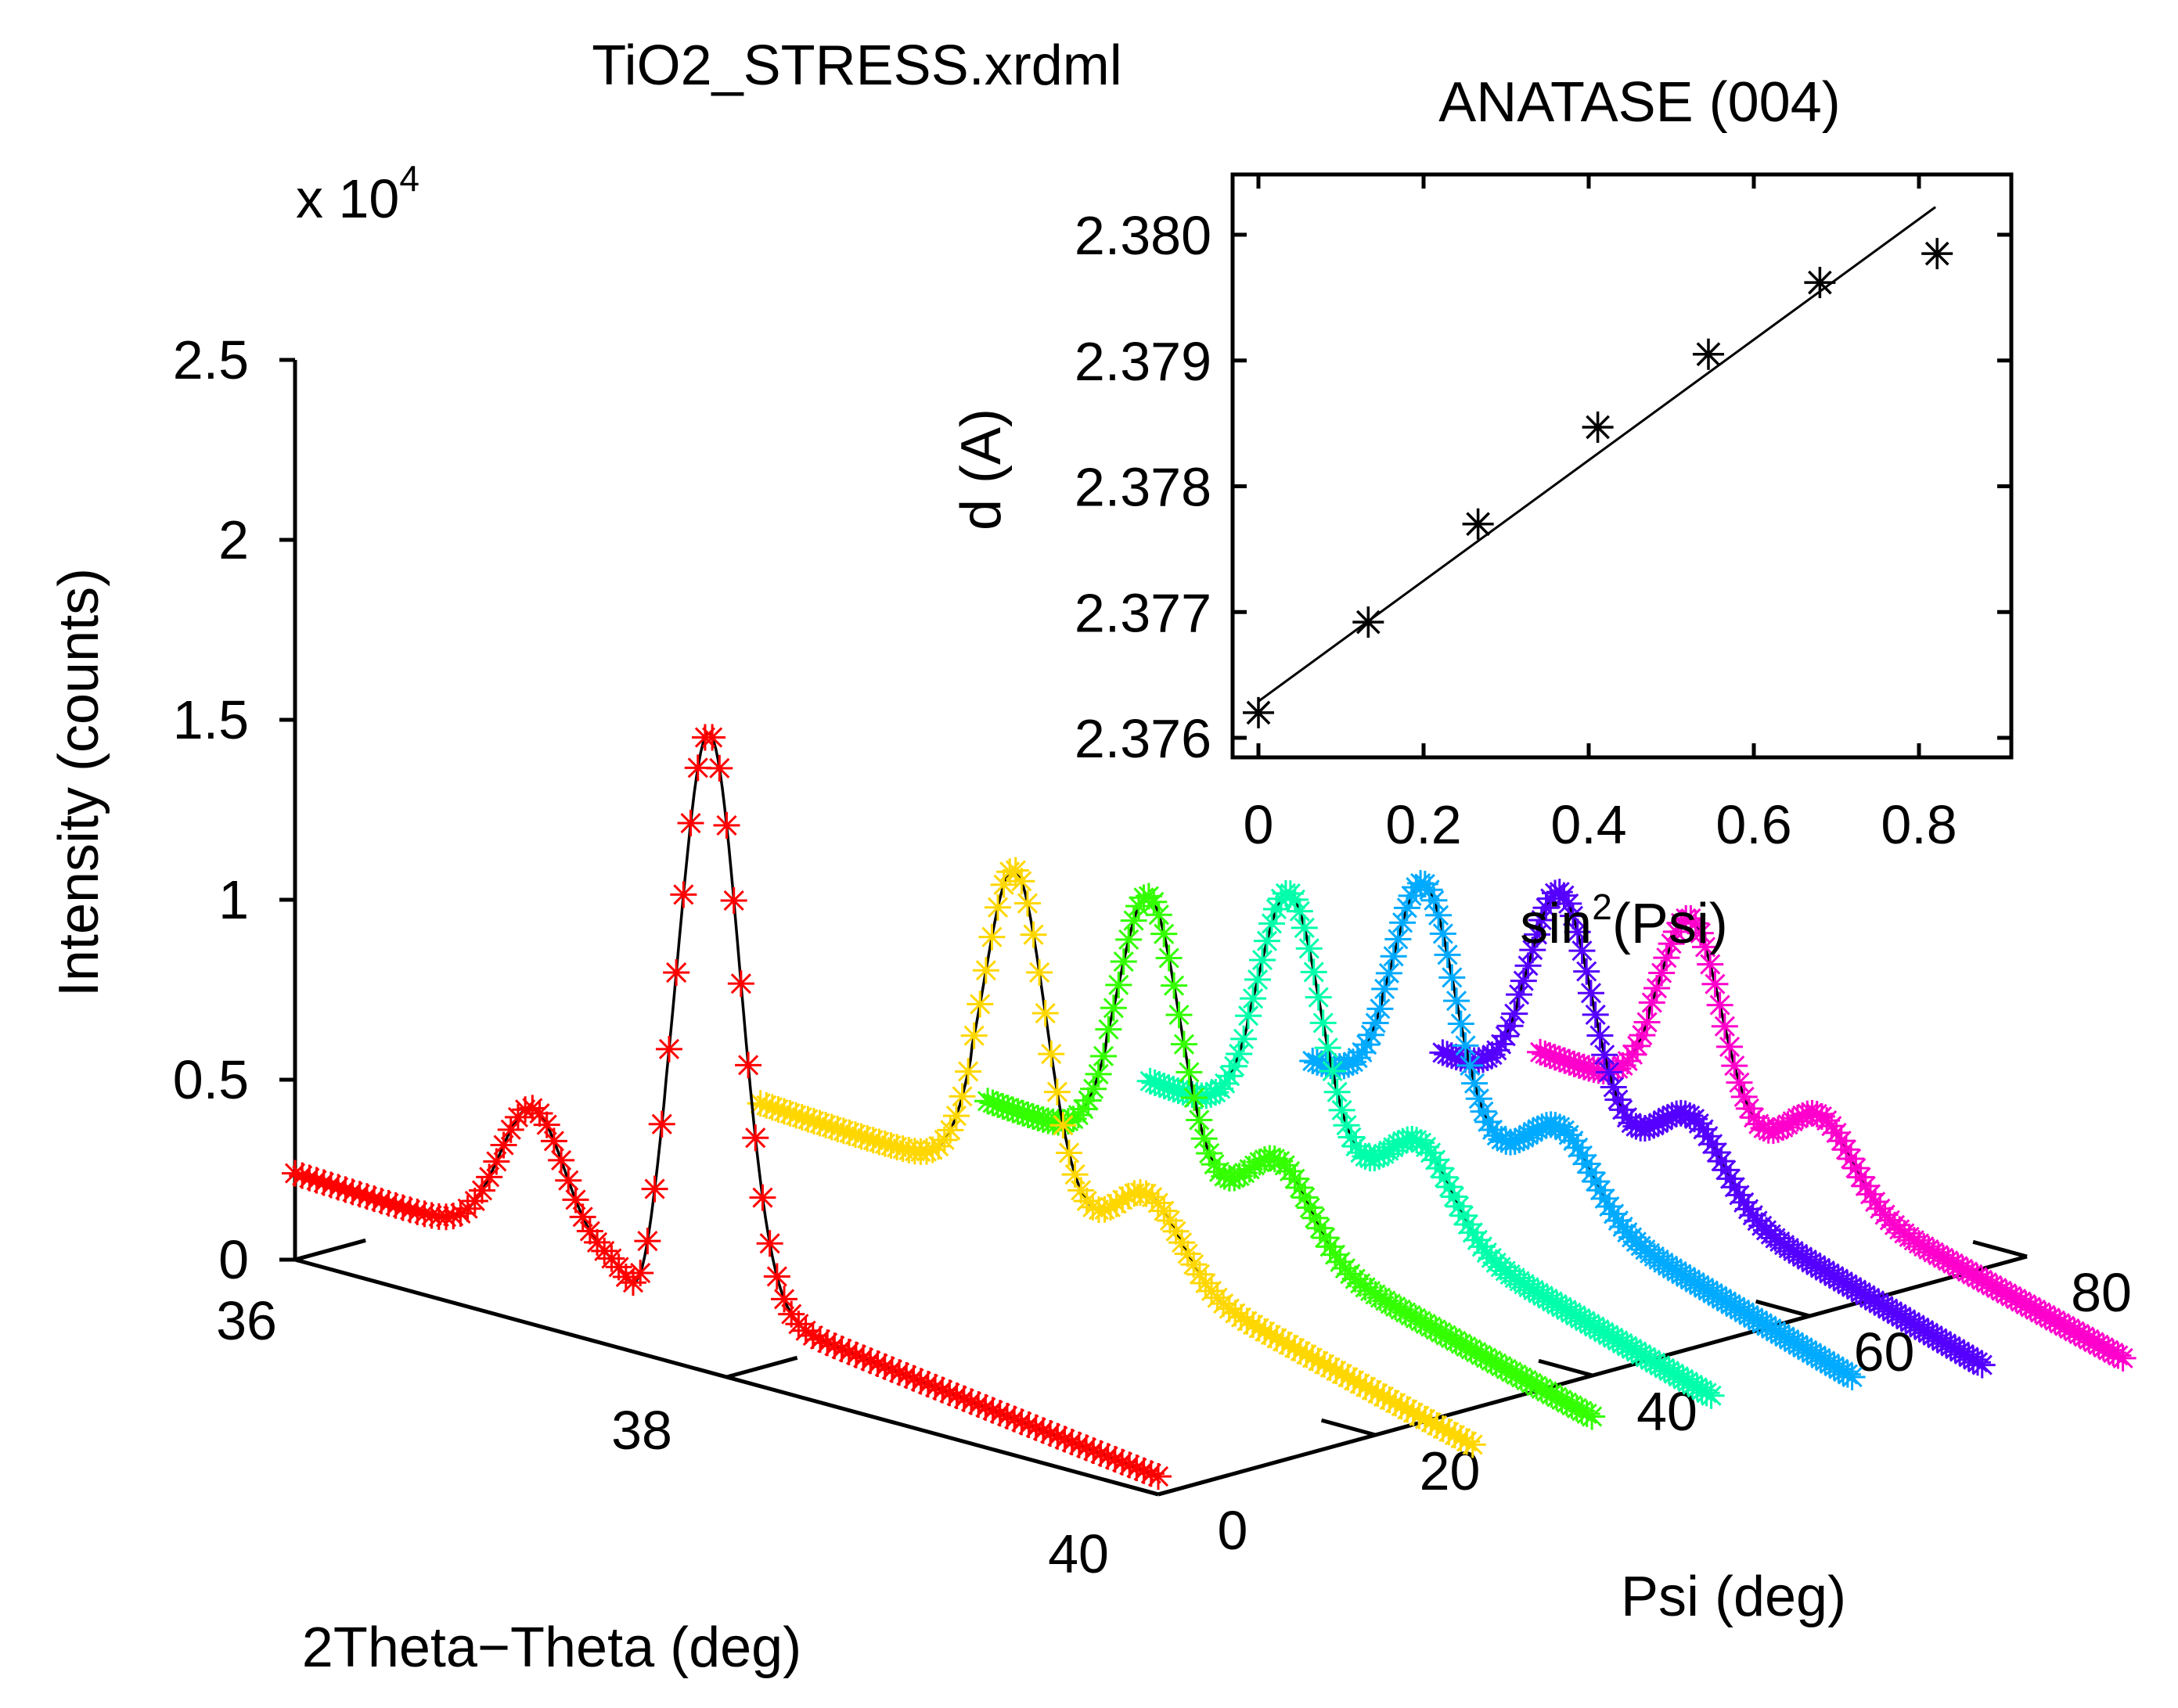 The width and height of the screenshot is (2178, 1708). What do you see at coordinates (409, 178) in the screenshot?
I see `z-scale-exponent: 4` at bounding box center [409, 178].